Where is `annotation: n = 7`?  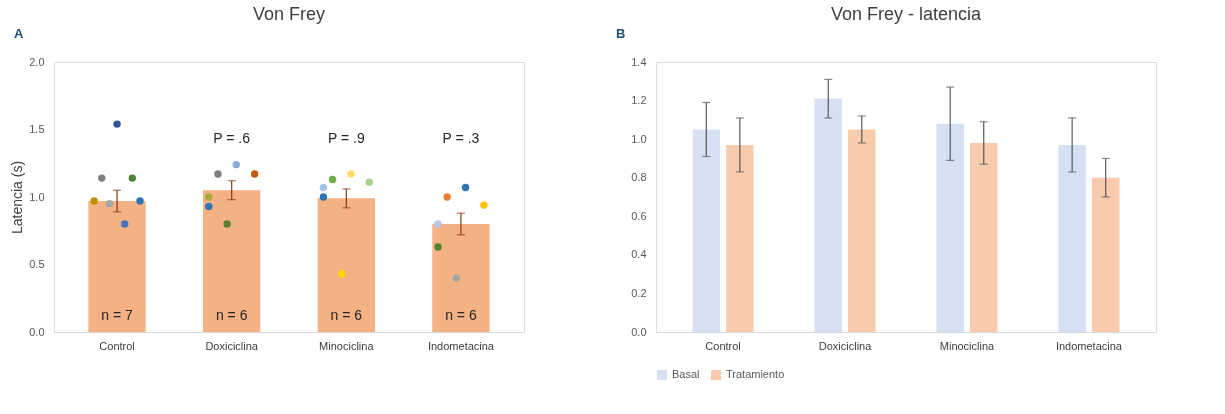 annotation: n = 7 is located at coordinates (117, 314).